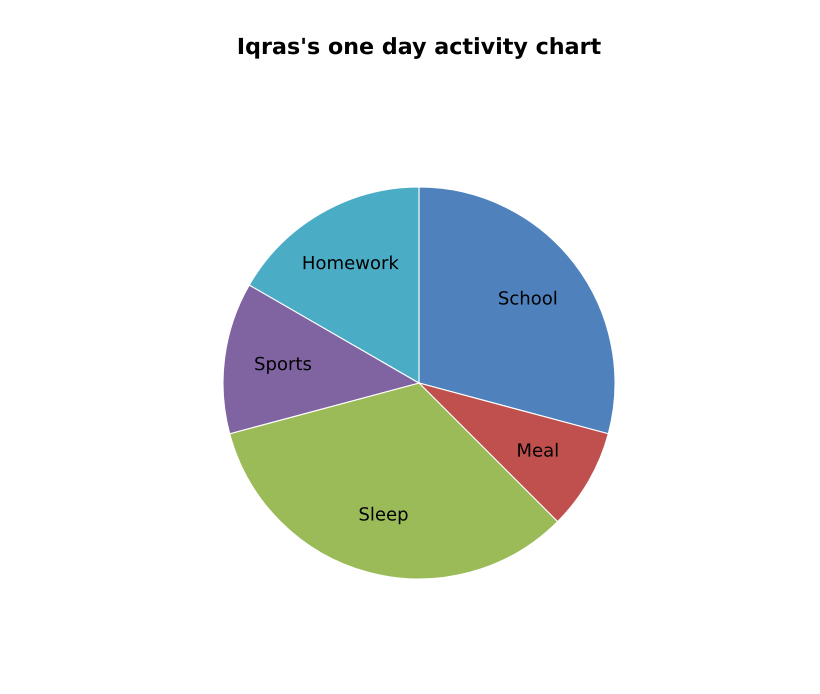 The width and height of the screenshot is (820, 694). I want to click on chart-title: Iqras's one day activity chart, so click(419, 48).